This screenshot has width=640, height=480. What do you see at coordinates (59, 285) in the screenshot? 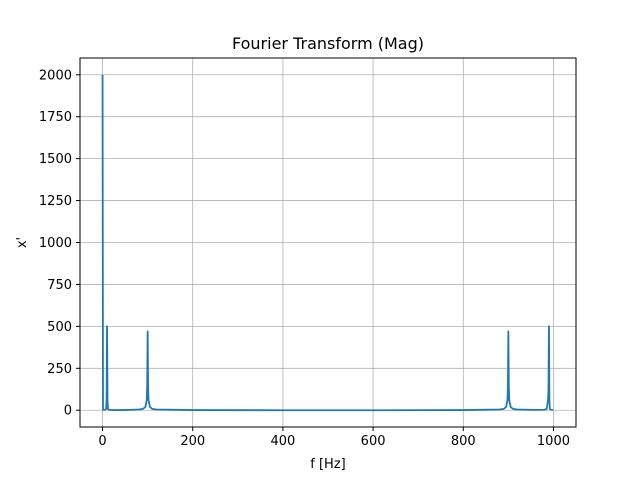
I see `y-tick-label: 750` at bounding box center [59, 285].